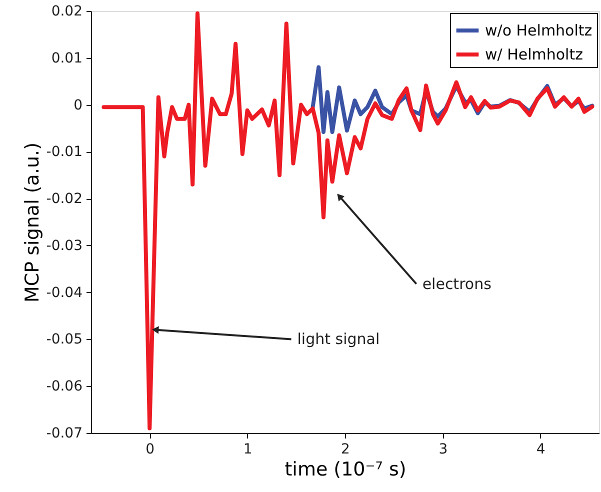 Image resolution: width=601 pixels, height=492 pixels. I want to click on x-tick-label: 3, so click(443, 450).